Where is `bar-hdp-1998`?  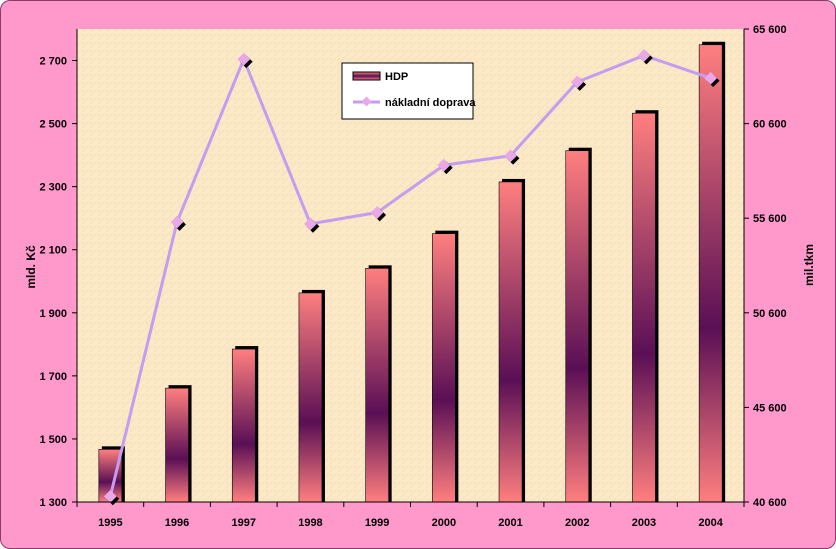
bar-hdp-1998 is located at coordinates (310, 397).